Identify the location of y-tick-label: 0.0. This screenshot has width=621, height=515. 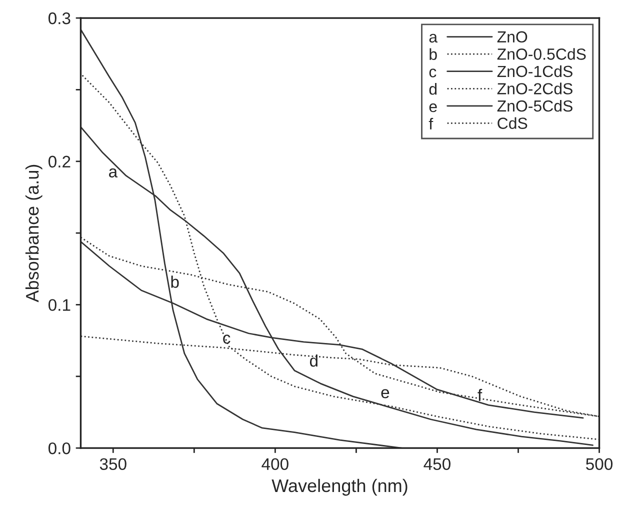
(59, 448).